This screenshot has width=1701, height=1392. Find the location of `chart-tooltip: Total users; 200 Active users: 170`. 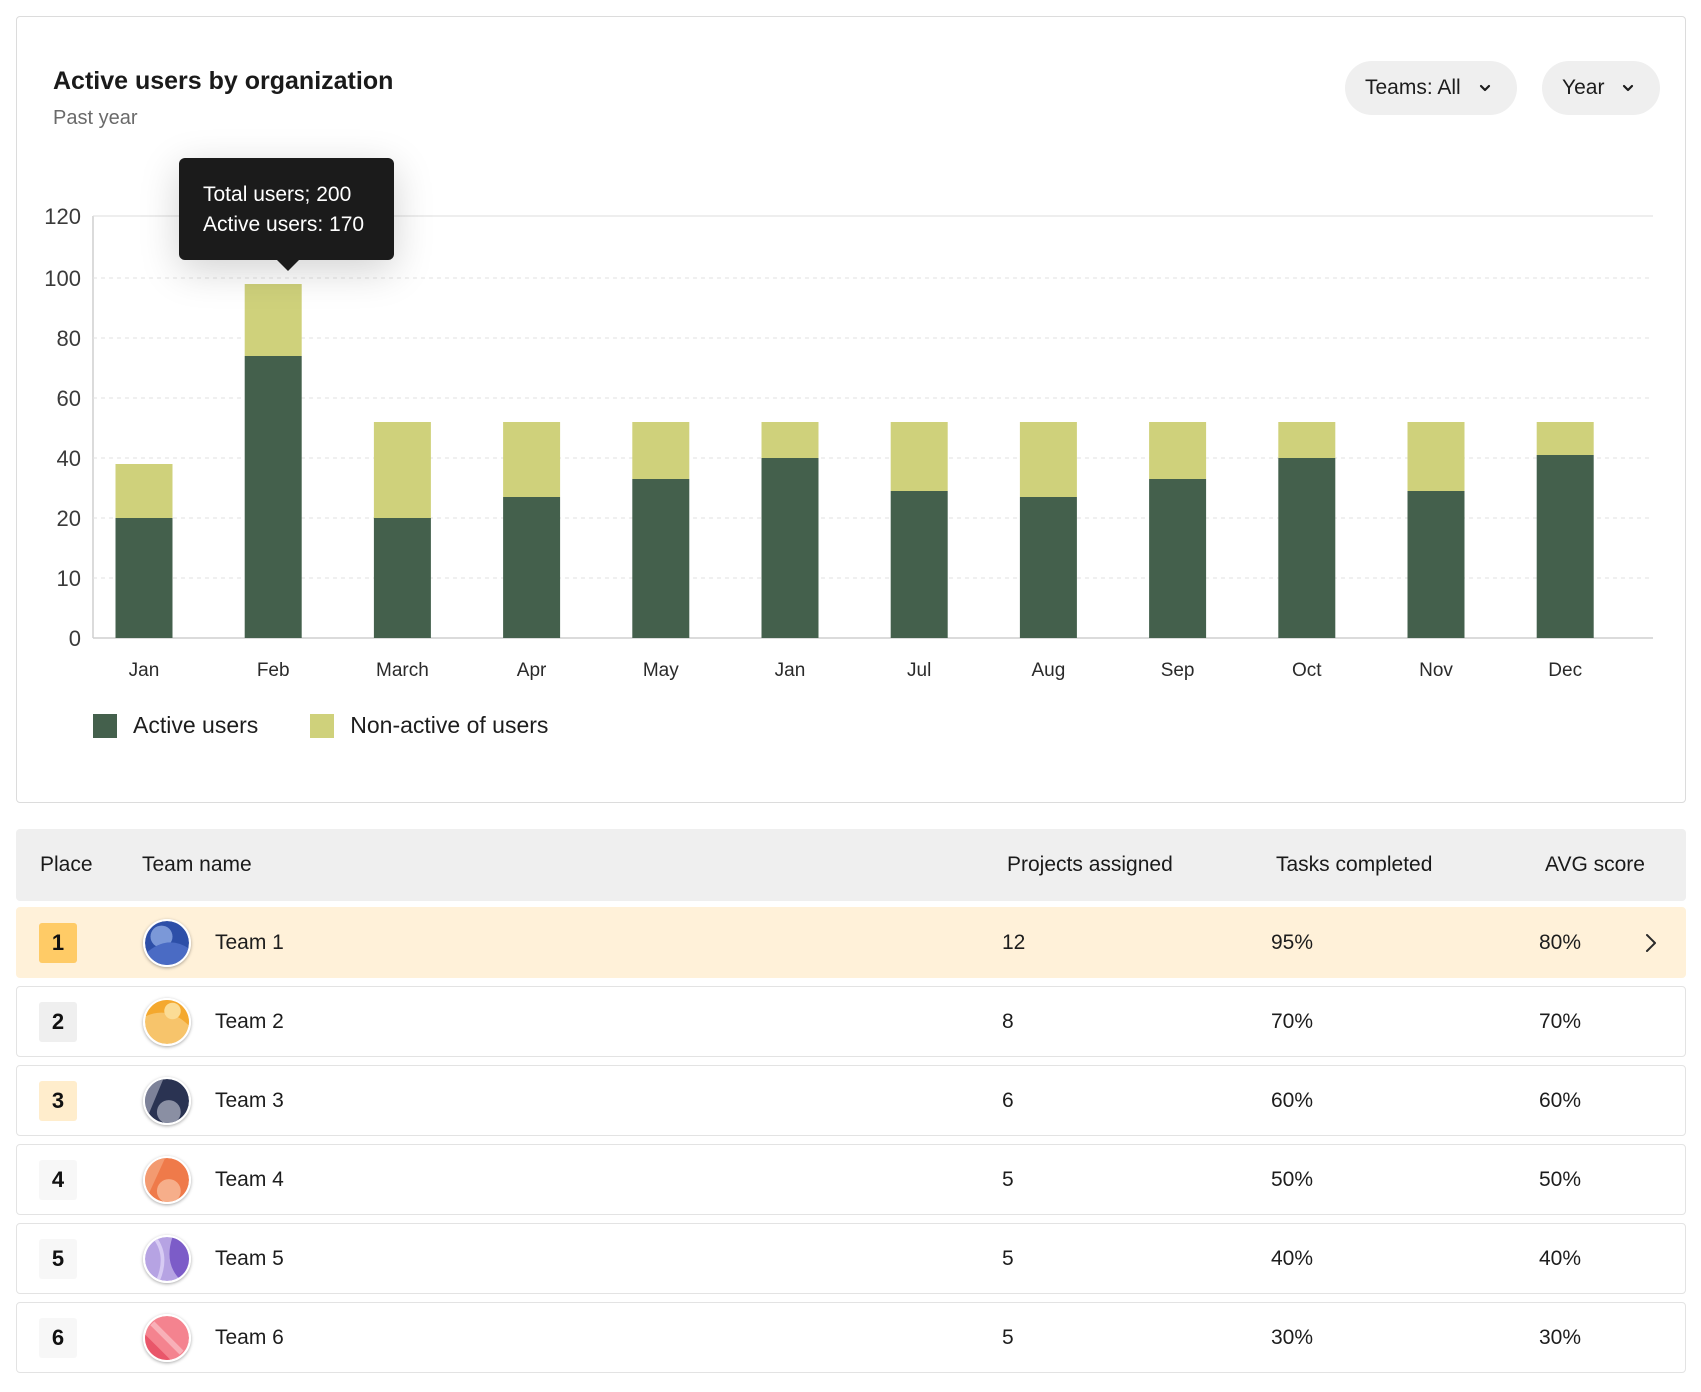

chart-tooltip: Total users; 200 Active users: 170 is located at coordinates (286, 214).